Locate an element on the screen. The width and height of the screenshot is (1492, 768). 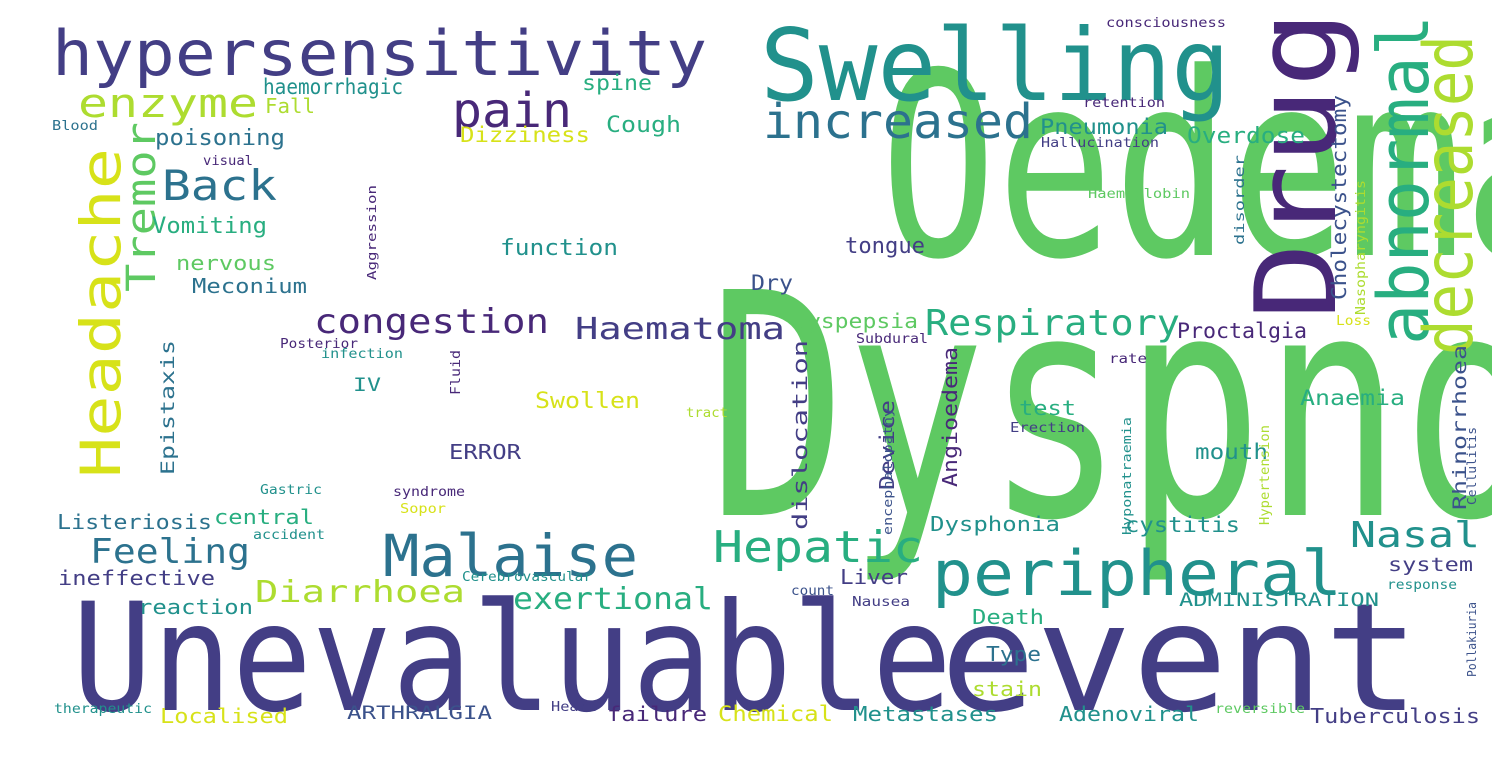
word-cloud-term: haemorrhagic is located at coordinates (333, 87).